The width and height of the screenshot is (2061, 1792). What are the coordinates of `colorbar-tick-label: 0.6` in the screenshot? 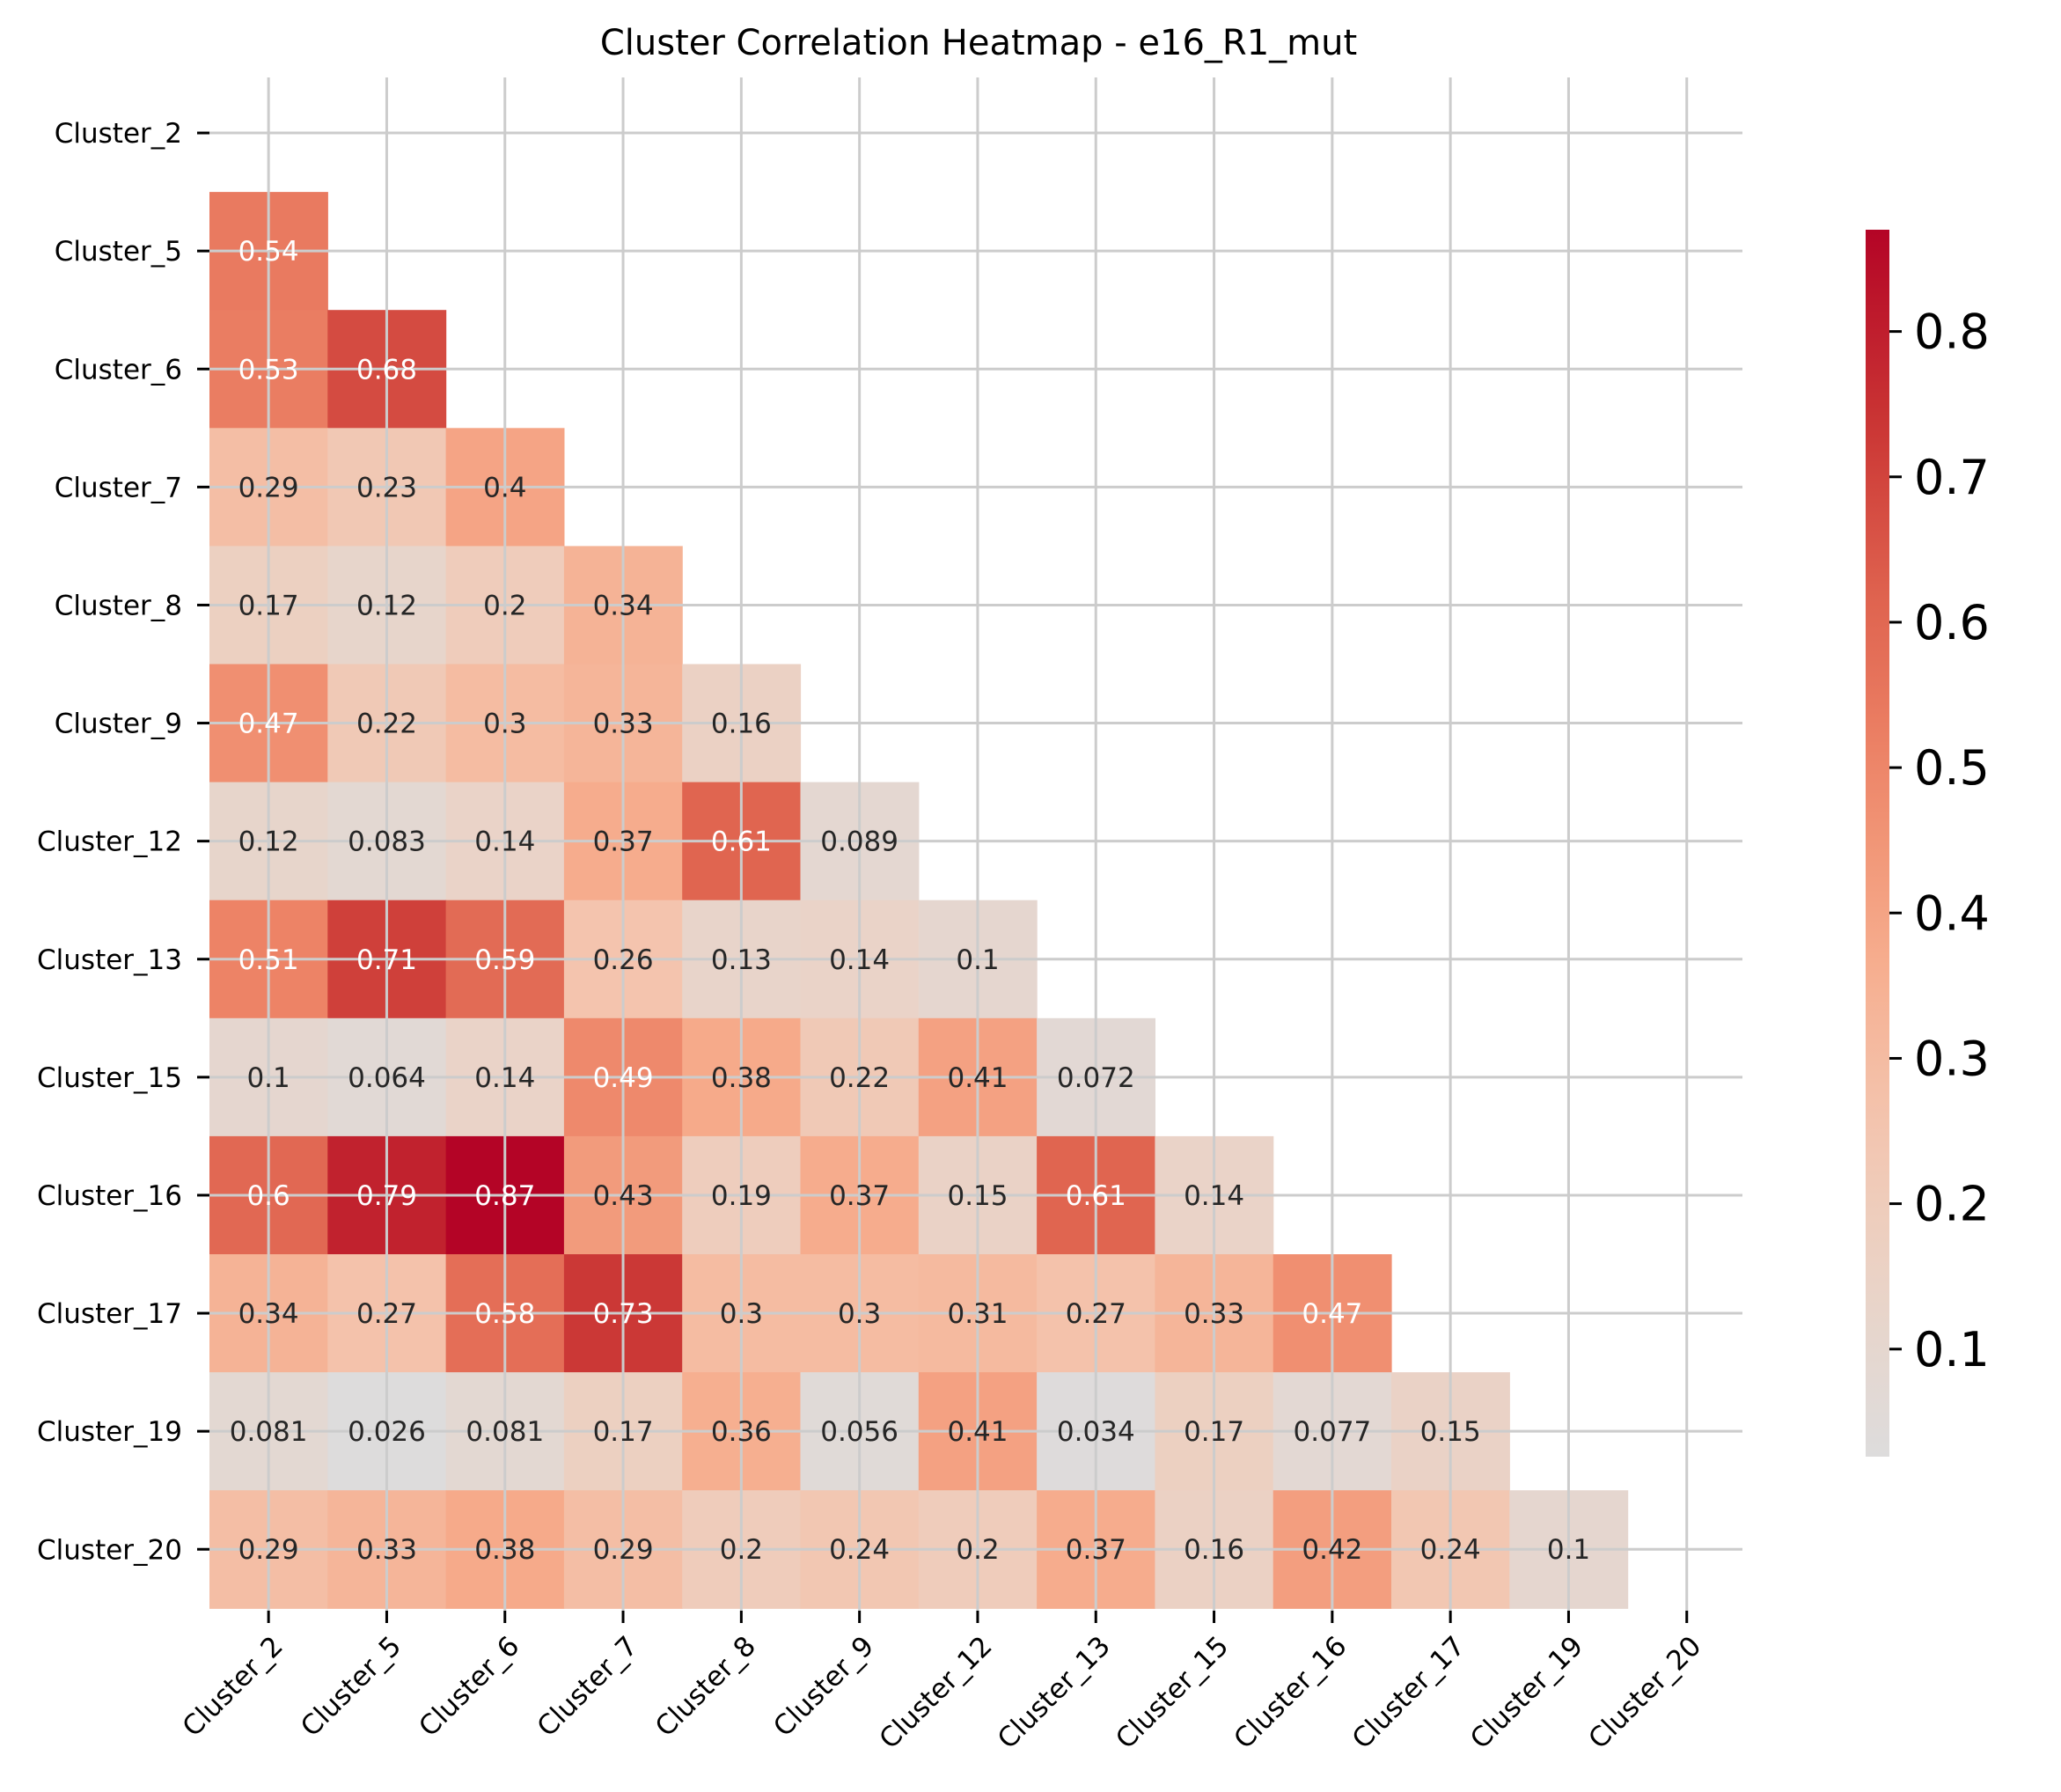 It's located at (1952, 622).